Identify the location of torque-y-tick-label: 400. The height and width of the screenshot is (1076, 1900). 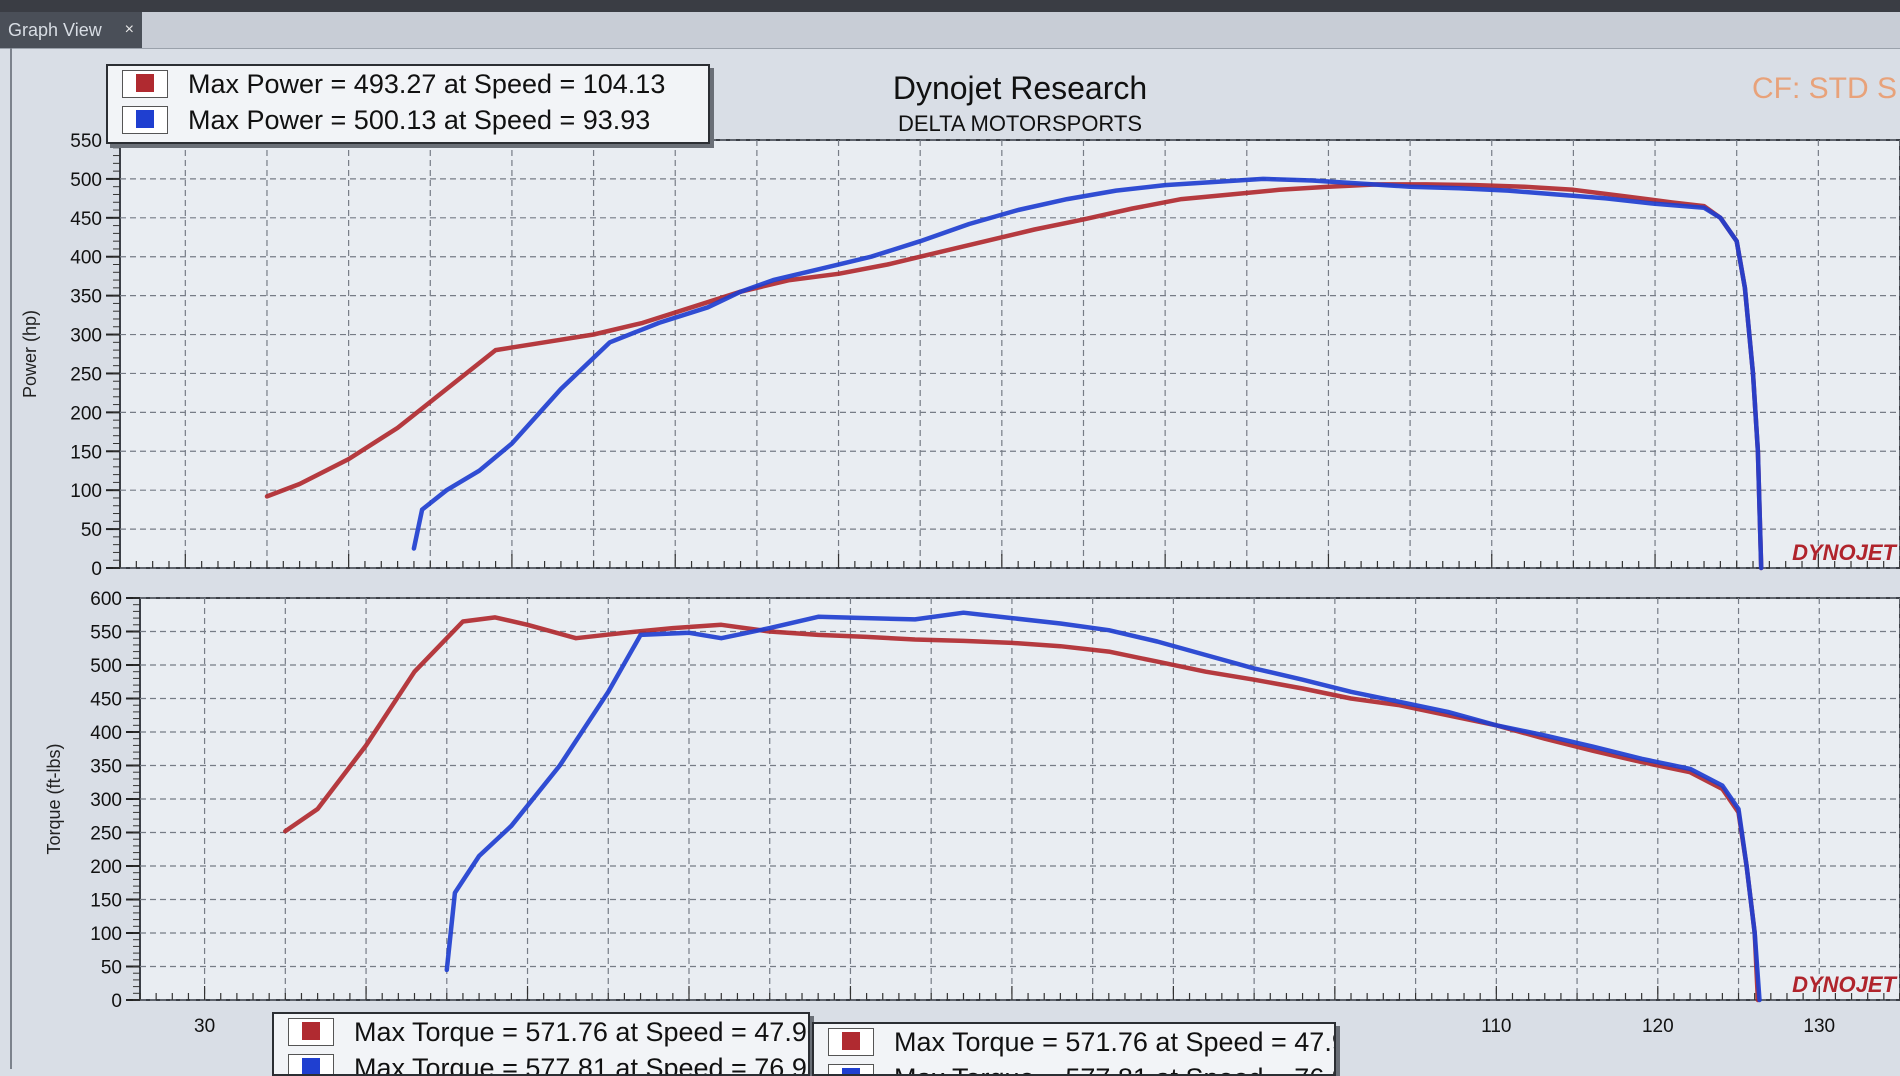
(106, 733).